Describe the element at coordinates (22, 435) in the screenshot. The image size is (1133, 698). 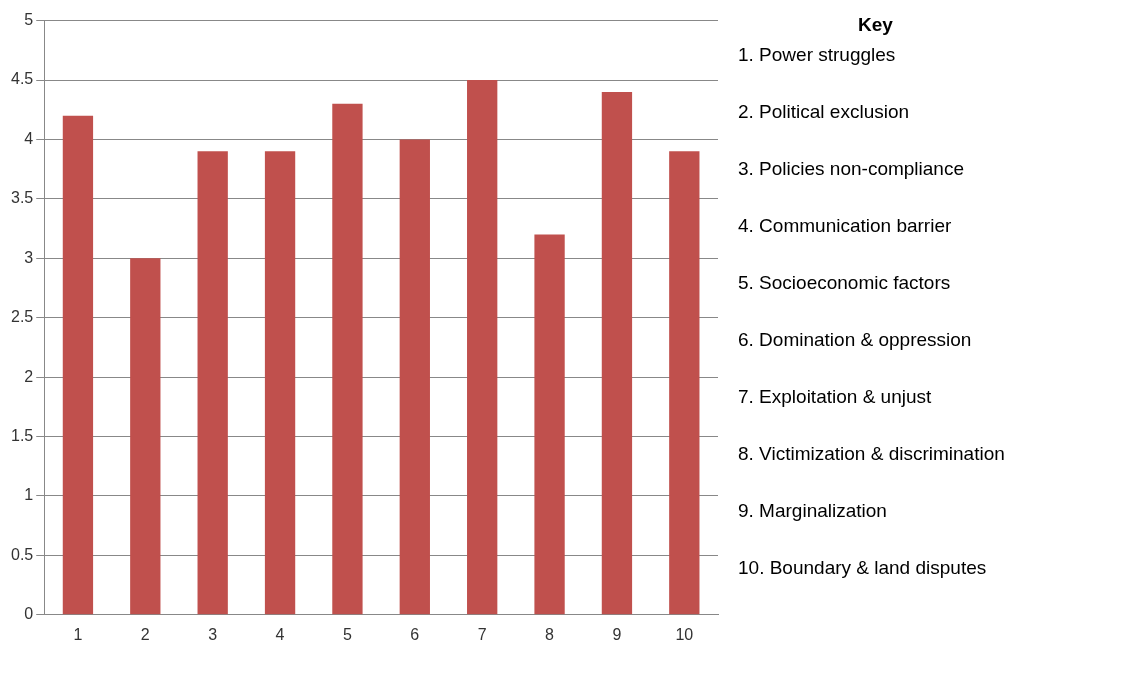
I see `y-tick-label: 1.5` at that location.